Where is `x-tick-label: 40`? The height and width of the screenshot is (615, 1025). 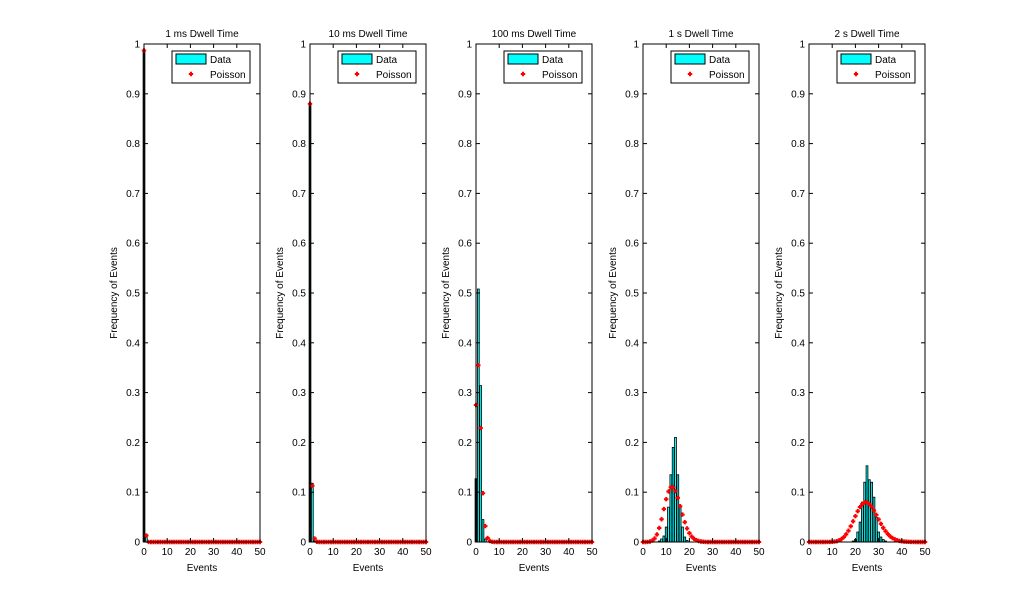 x-tick-label: 40 is located at coordinates (237, 552).